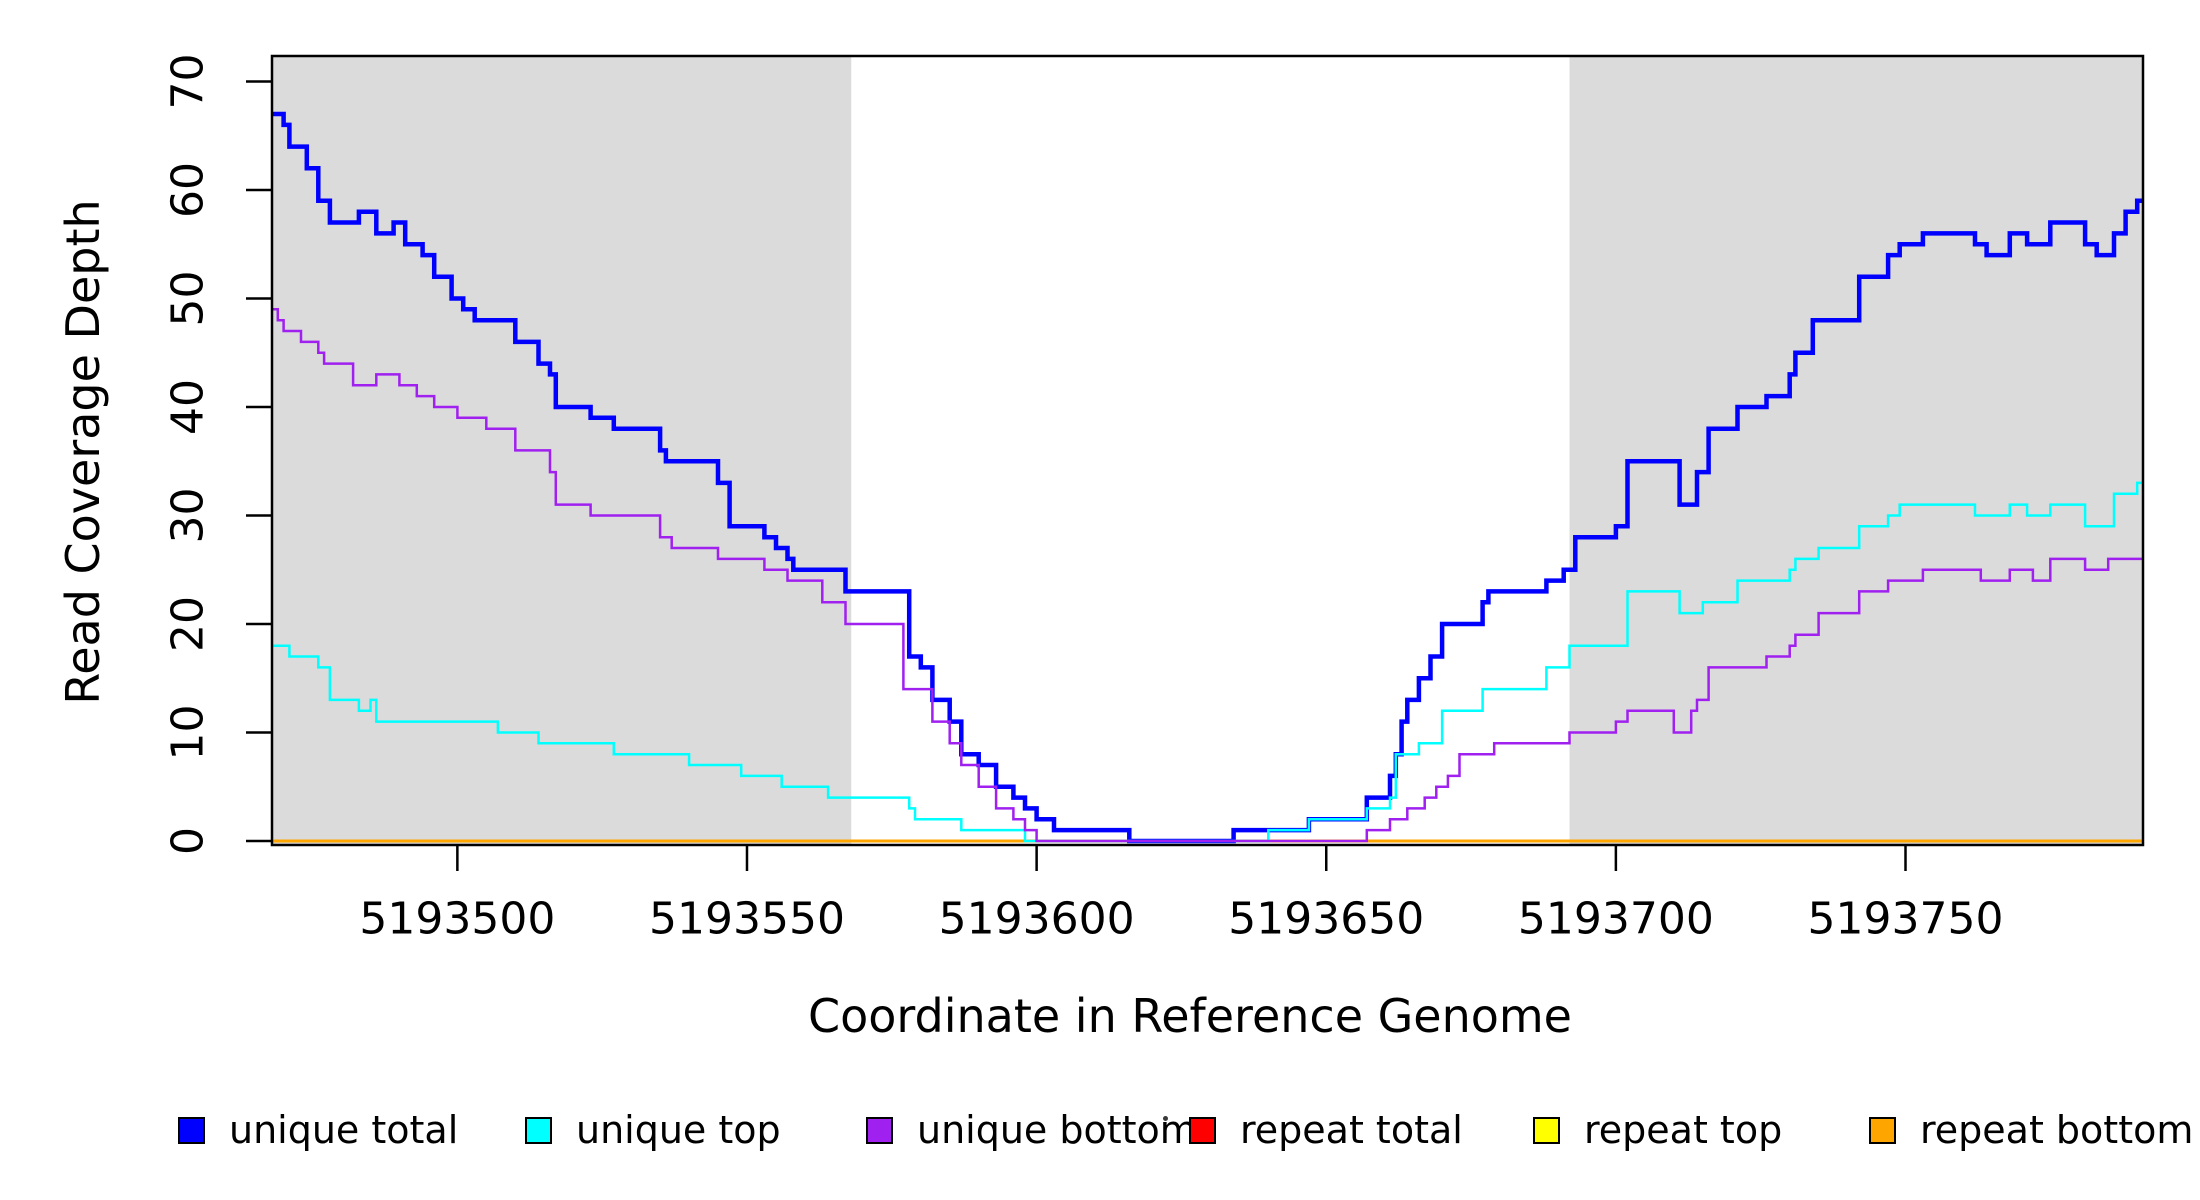 This screenshot has height=1200, width=2200. What do you see at coordinates (1616, 918) in the screenshot?
I see `x-tick-label: 5193700` at bounding box center [1616, 918].